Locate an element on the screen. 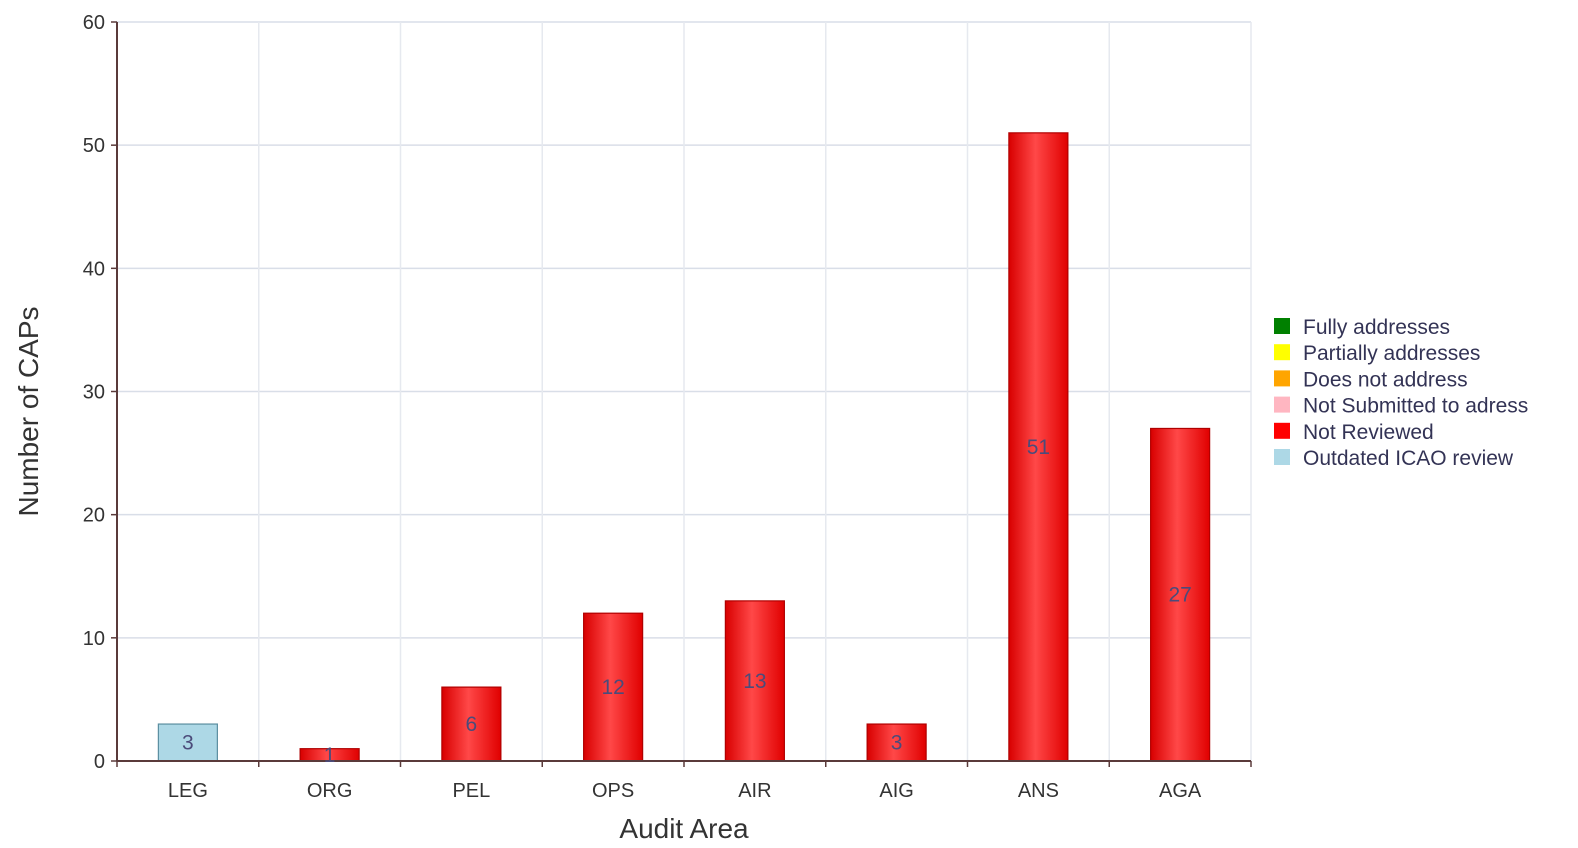  x-tick-label: AGA is located at coordinates (1180, 791).